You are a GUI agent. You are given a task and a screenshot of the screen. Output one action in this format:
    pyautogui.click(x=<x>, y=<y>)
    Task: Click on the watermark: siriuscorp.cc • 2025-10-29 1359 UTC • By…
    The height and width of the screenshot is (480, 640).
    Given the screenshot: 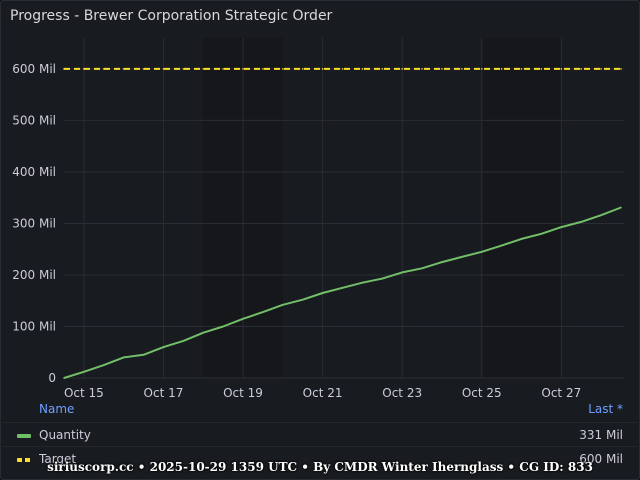 What is the action you would take?
    pyautogui.click(x=320, y=467)
    